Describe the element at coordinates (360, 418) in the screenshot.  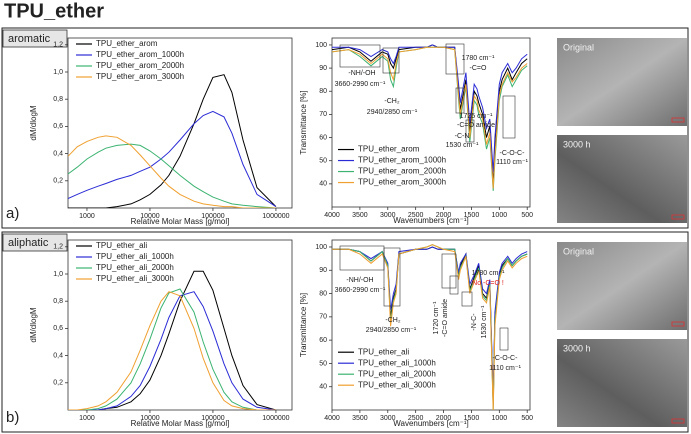
I see `x-tick-label: 3500` at that location.